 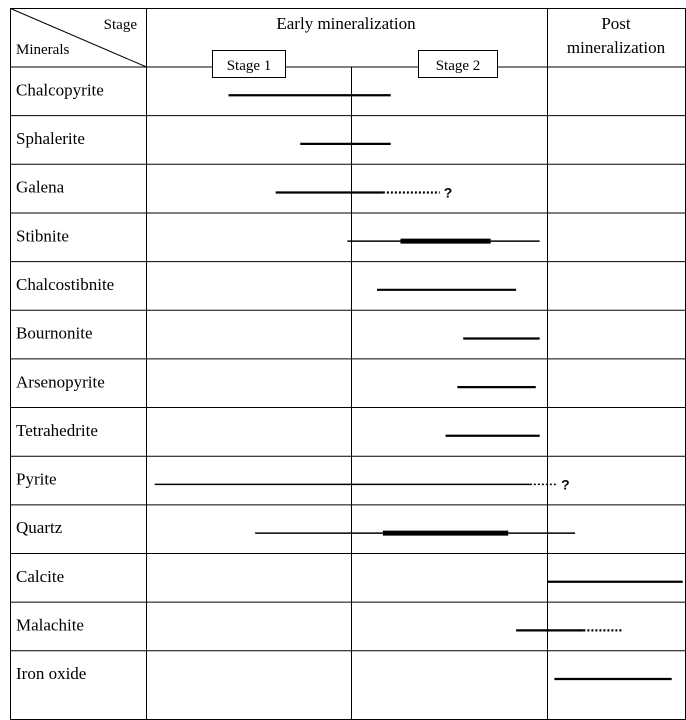 I want to click on stage2-label: Stage 2, so click(x=458, y=66).